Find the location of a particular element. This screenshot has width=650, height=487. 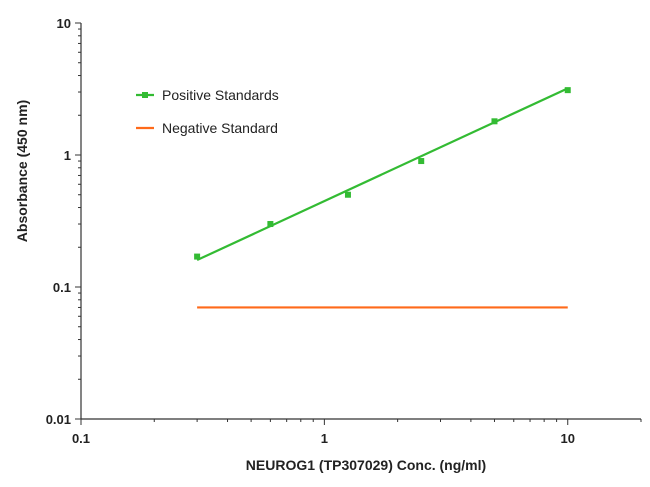

legend-item-1: Negative Standard is located at coordinates (207, 128).